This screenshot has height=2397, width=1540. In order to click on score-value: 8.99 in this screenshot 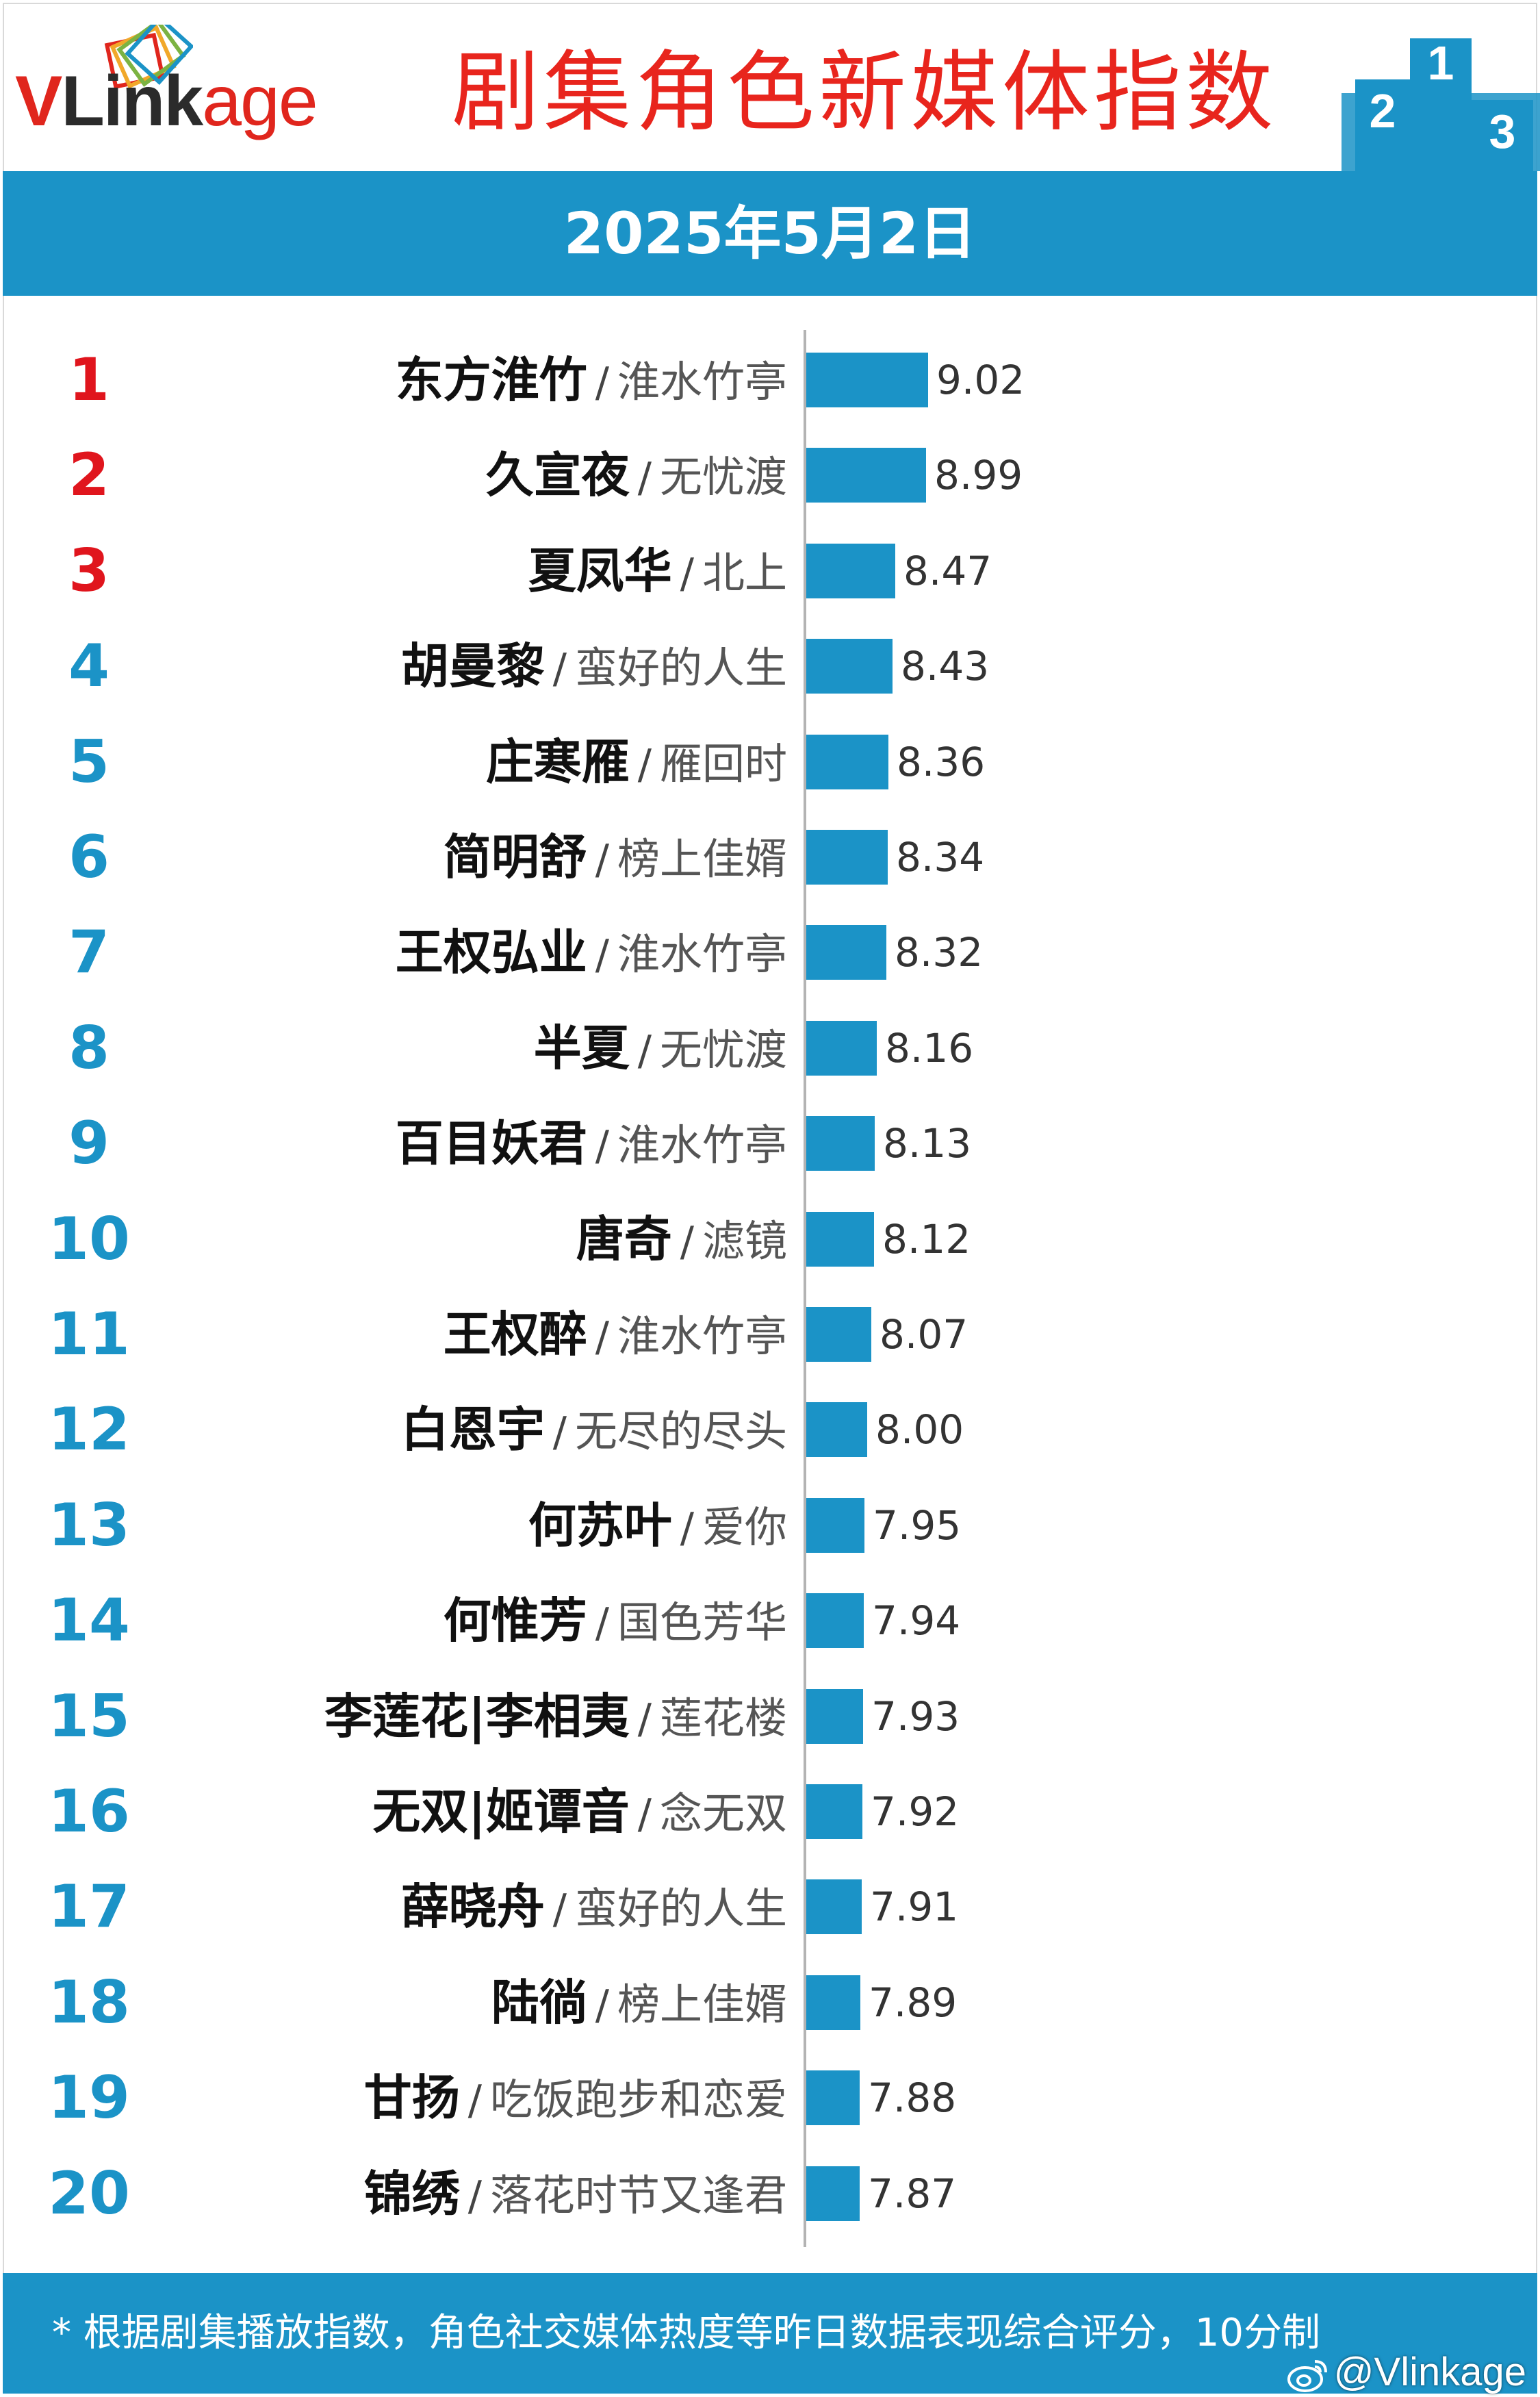, I will do `click(978, 475)`.